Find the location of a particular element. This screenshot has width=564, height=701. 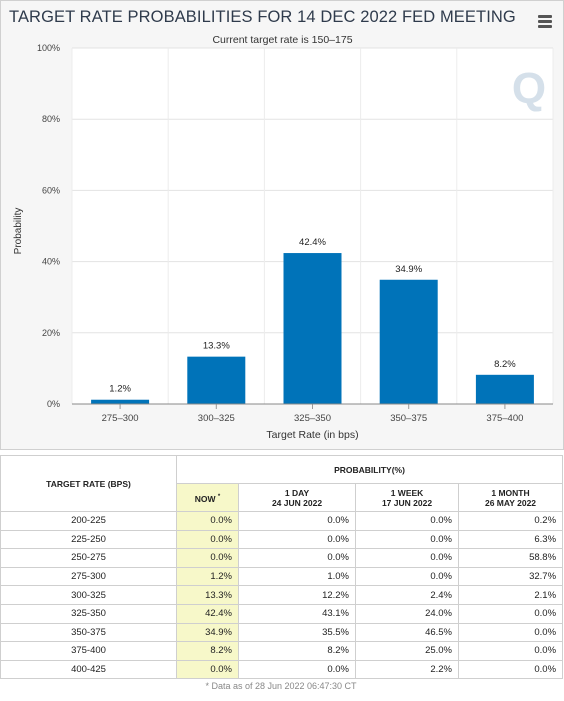

header-1-month-label: 1 MONTH is located at coordinates (510, 492).